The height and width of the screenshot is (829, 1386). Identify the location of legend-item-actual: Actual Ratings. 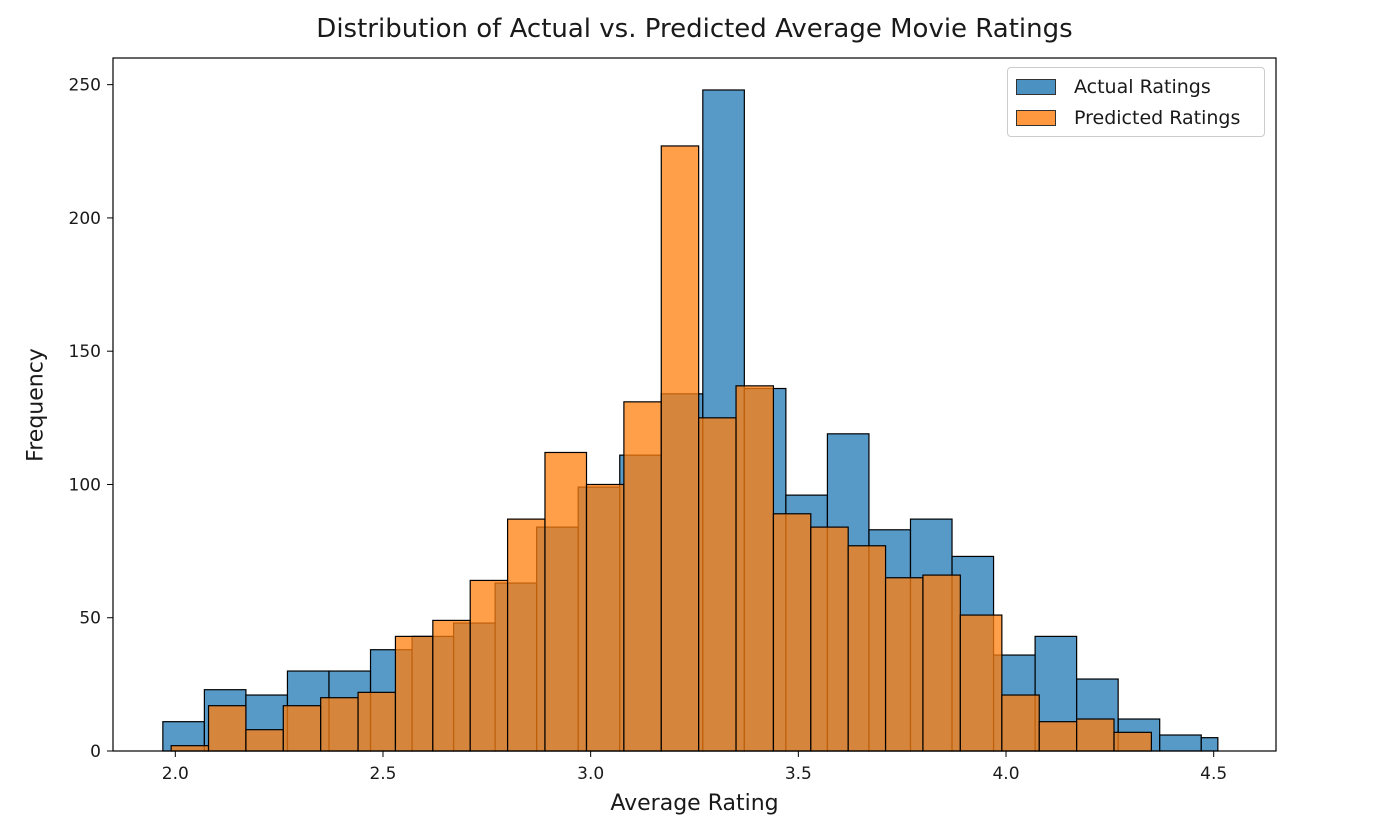
(1113, 87).